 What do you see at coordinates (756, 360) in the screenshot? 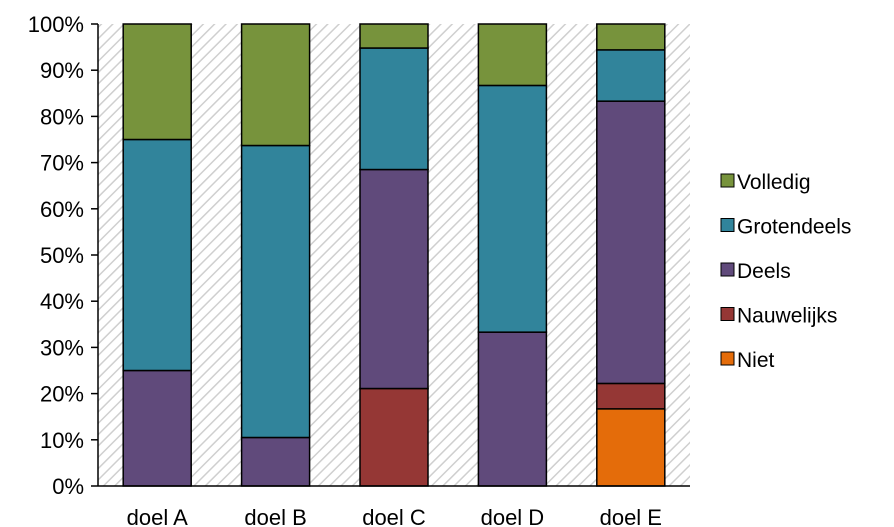
I see `legend-label: Niet` at bounding box center [756, 360].